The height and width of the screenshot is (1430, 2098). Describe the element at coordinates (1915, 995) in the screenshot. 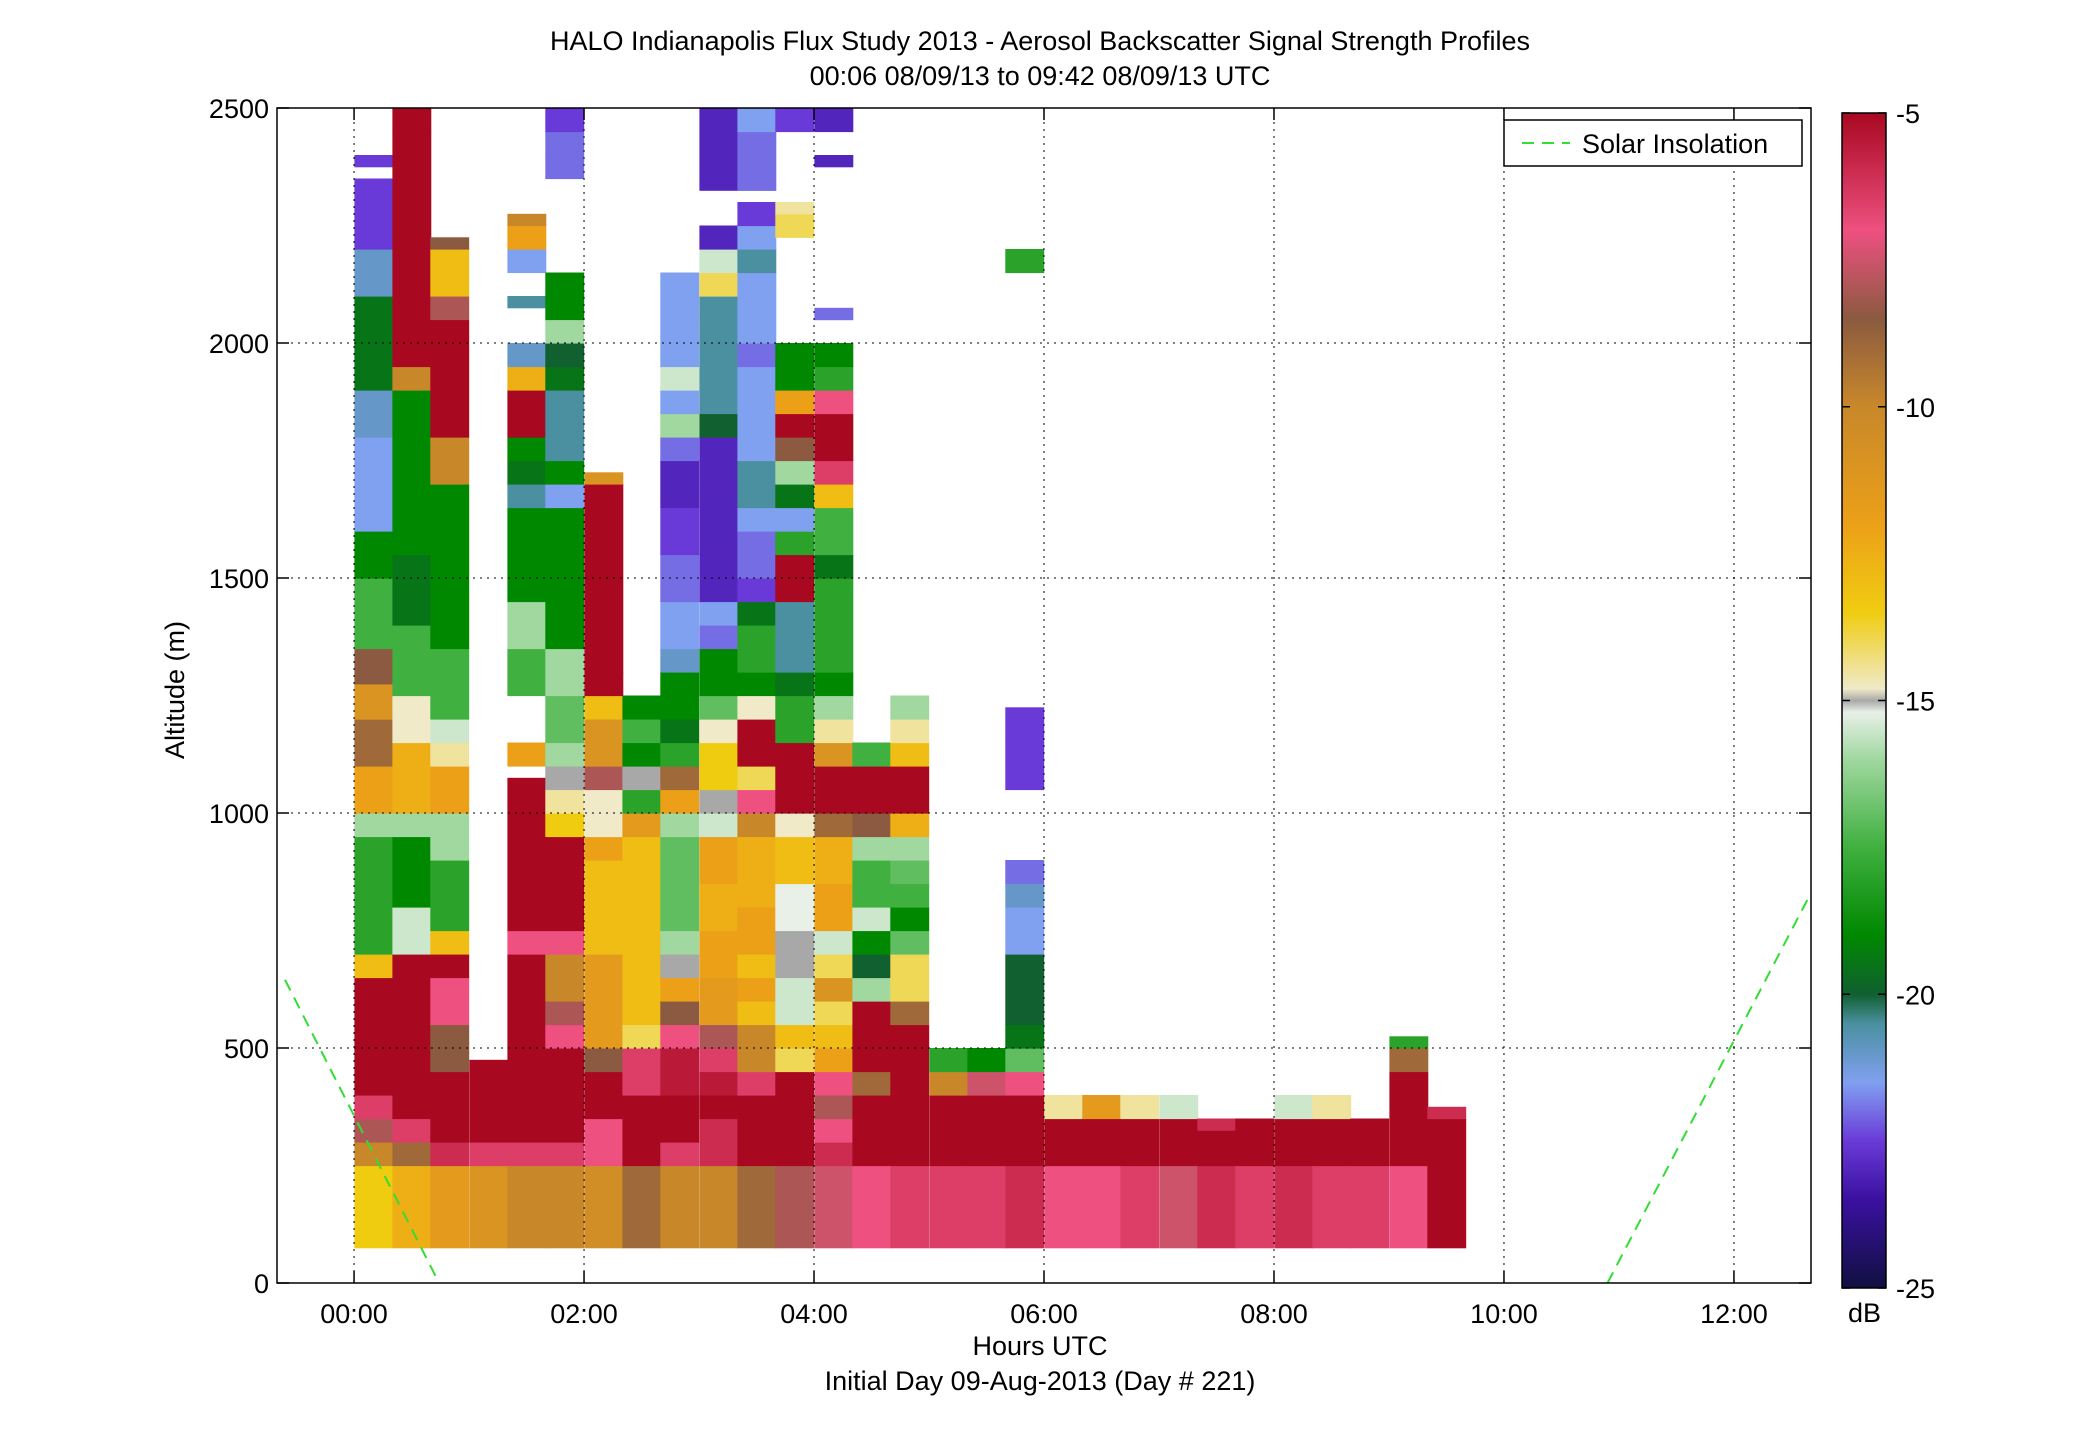

I see `colorbar-tick-label: -20` at that location.